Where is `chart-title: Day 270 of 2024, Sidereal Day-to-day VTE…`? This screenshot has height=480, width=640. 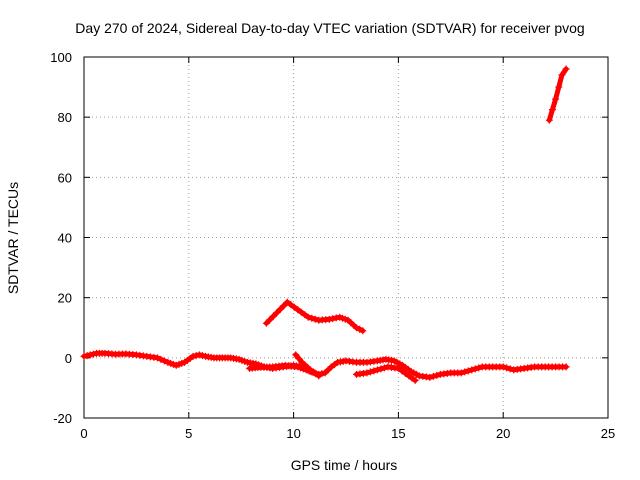 chart-title: Day 270 of 2024, Sidereal Day-to-day VTE… is located at coordinates (329, 28).